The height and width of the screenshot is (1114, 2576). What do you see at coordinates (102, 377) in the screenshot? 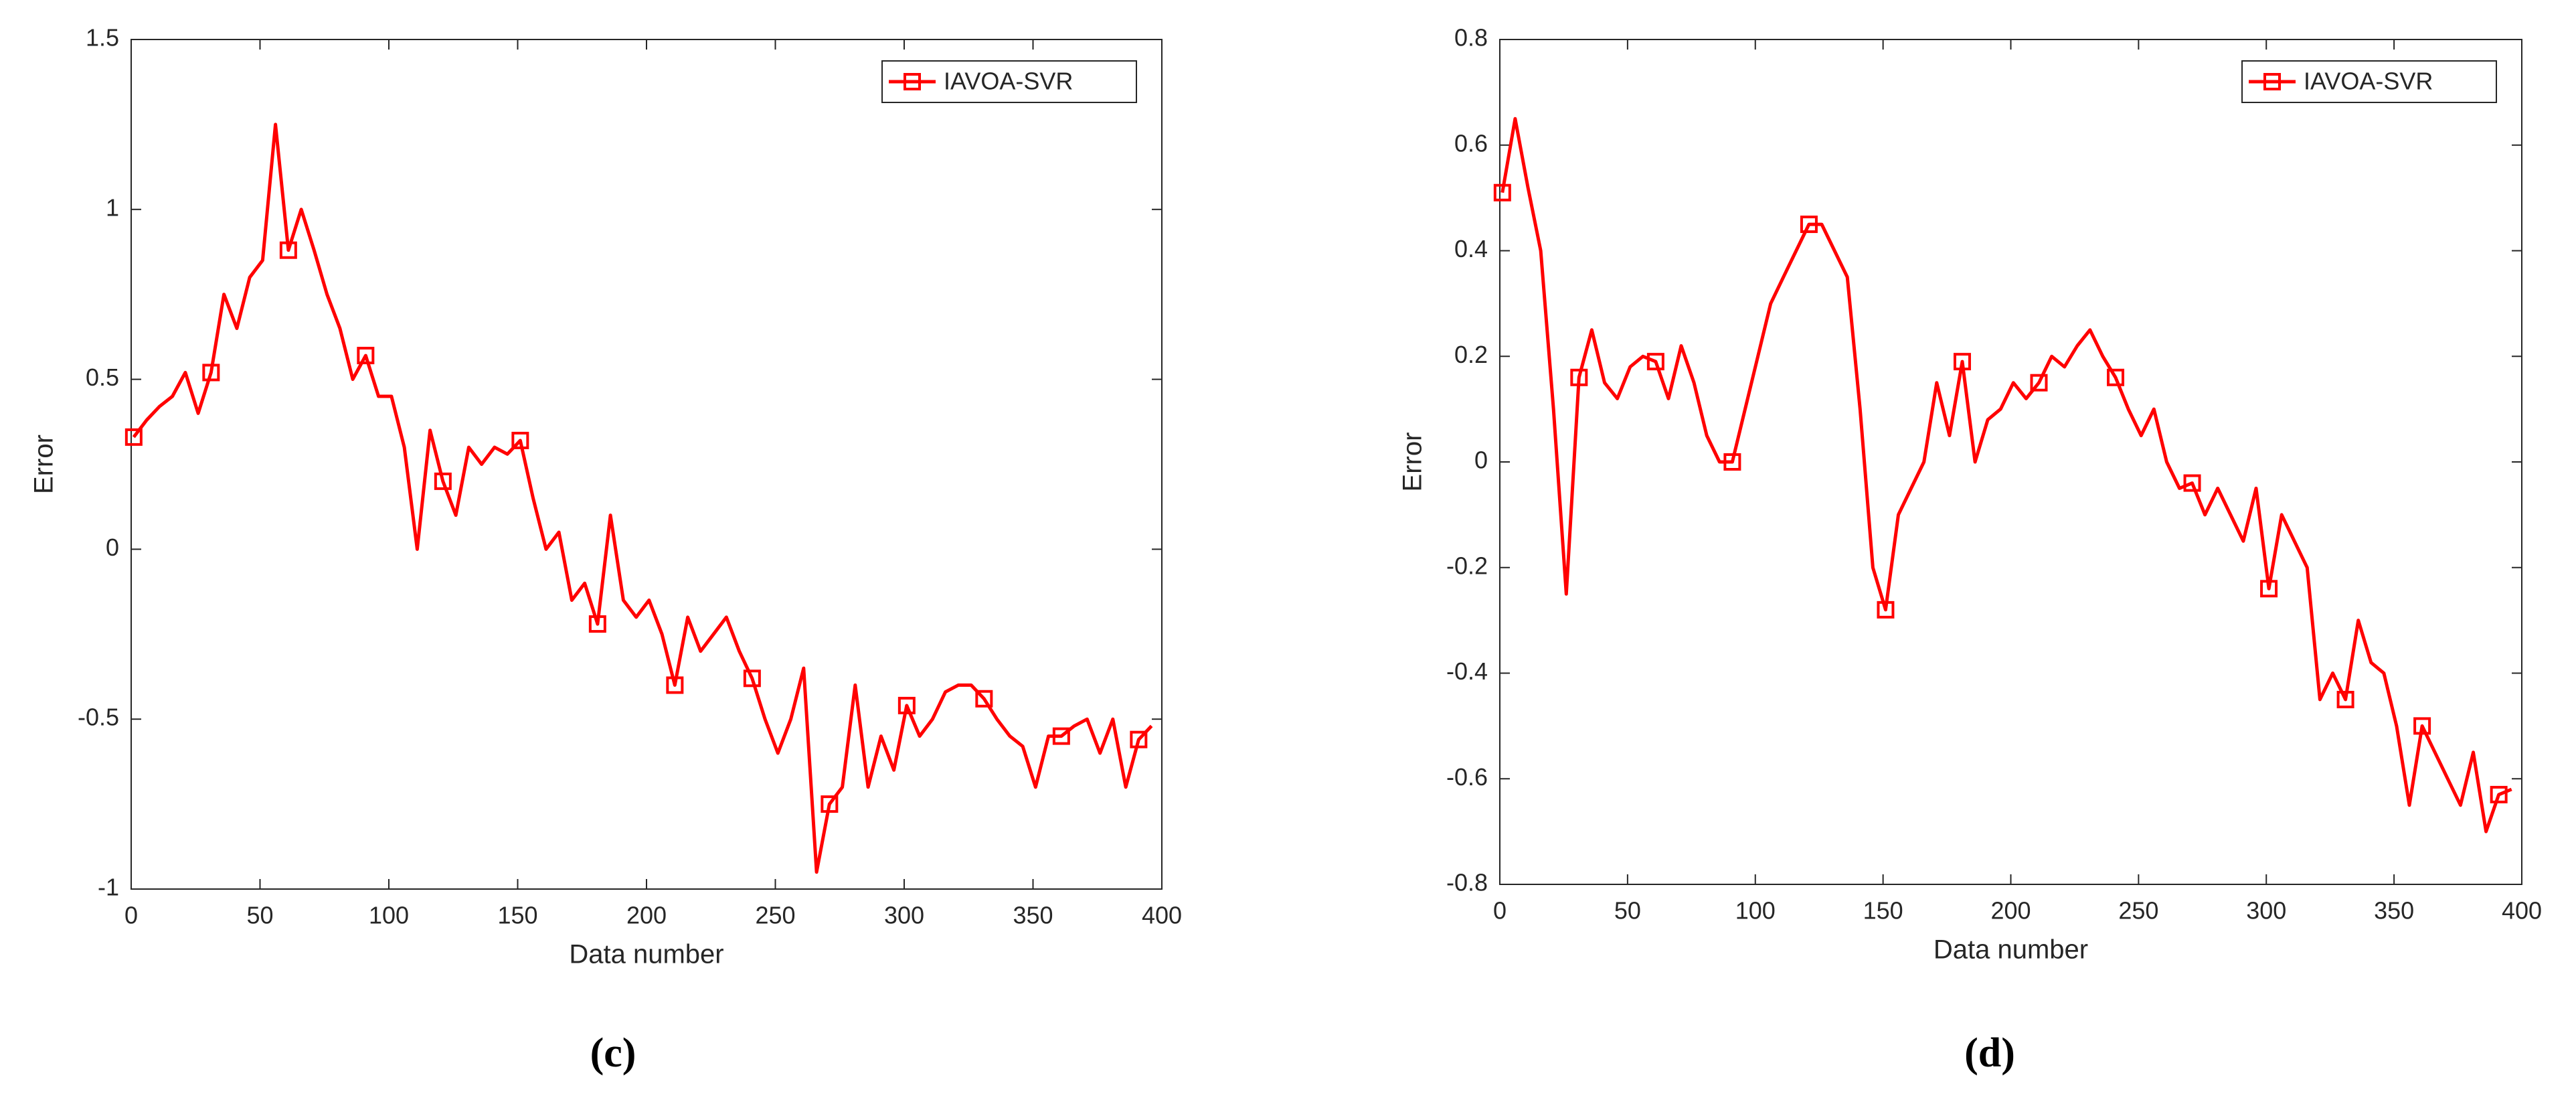
I see `y-tick-label: 0.5` at bounding box center [102, 377].